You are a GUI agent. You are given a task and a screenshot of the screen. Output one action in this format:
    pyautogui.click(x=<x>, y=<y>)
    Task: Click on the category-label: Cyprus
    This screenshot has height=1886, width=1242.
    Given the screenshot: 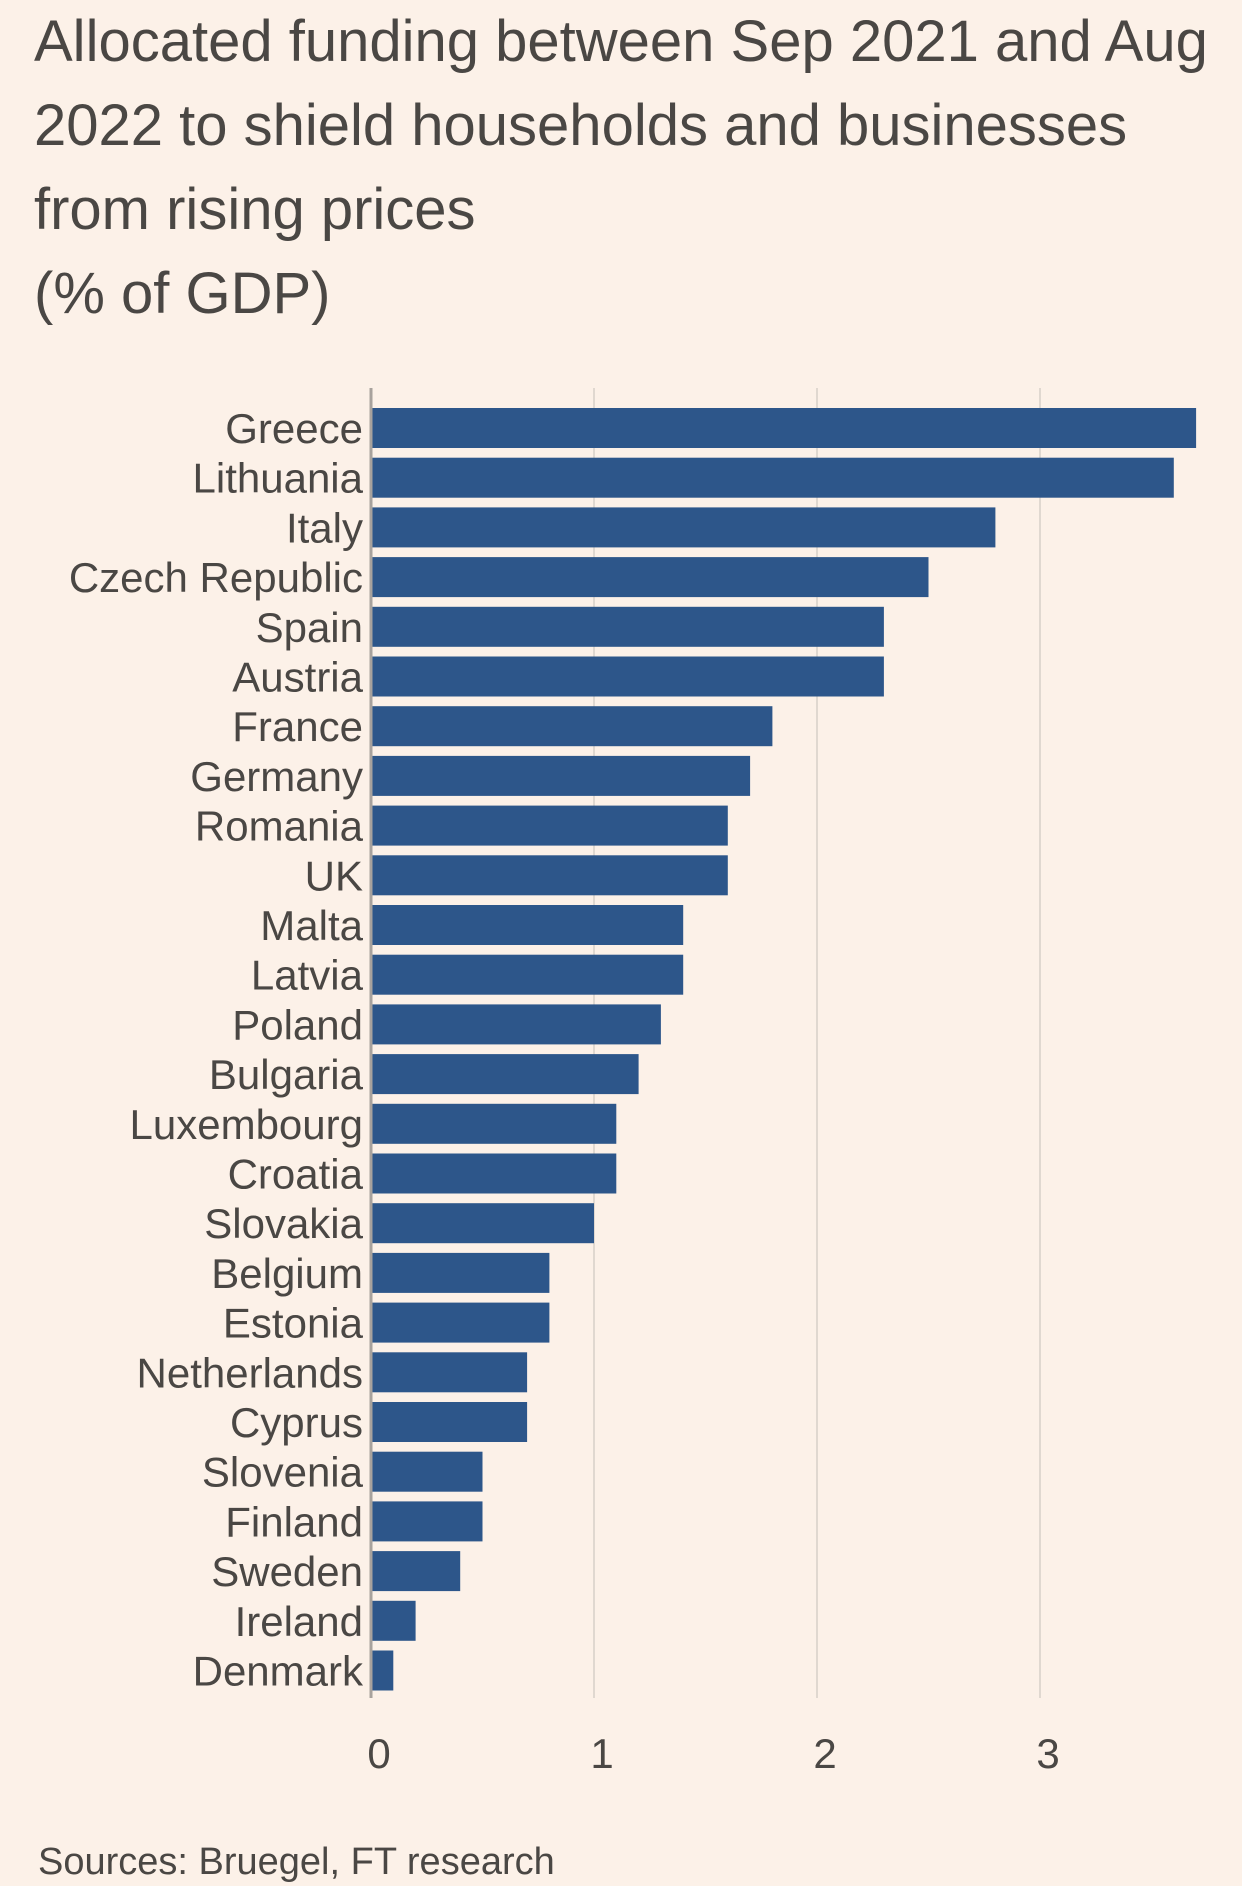 What is the action you would take?
    pyautogui.click(x=296, y=1422)
    